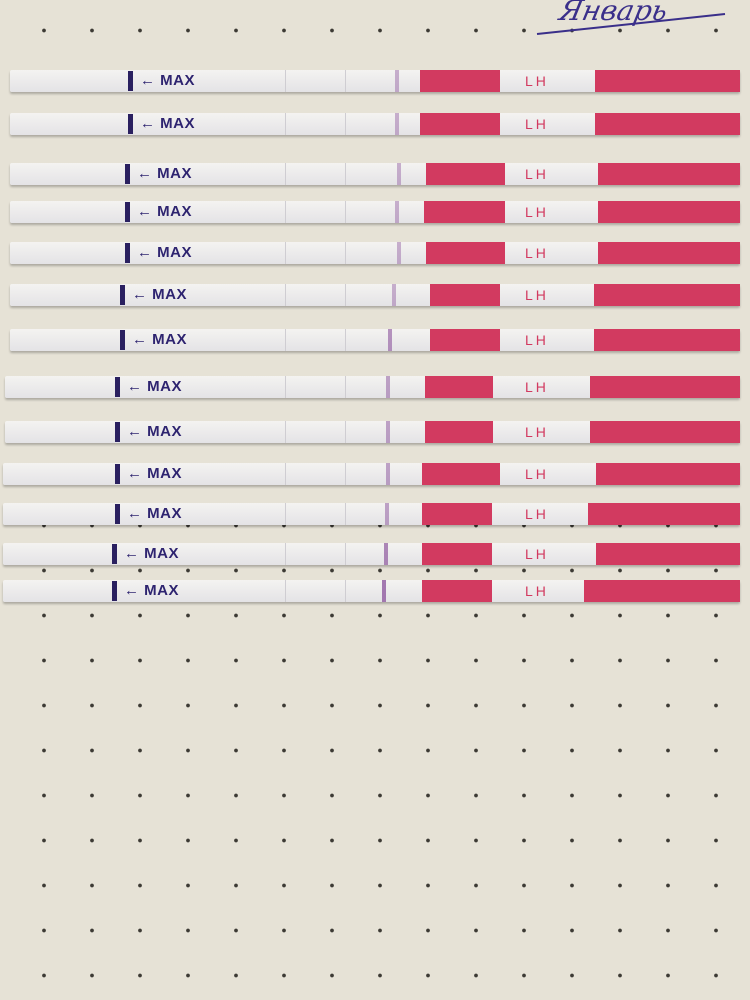 This screenshot has width=750, height=1000. I want to click on handwritten-month-label: Январь, so click(635, 20).